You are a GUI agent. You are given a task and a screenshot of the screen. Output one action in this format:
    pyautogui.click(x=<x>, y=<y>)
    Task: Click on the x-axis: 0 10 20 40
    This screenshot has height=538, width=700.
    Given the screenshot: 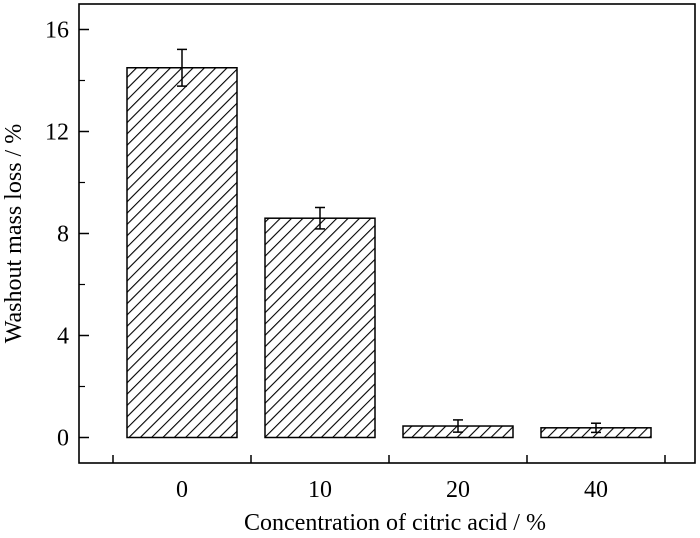 What is the action you would take?
    pyautogui.click(x=389, y=479)
    